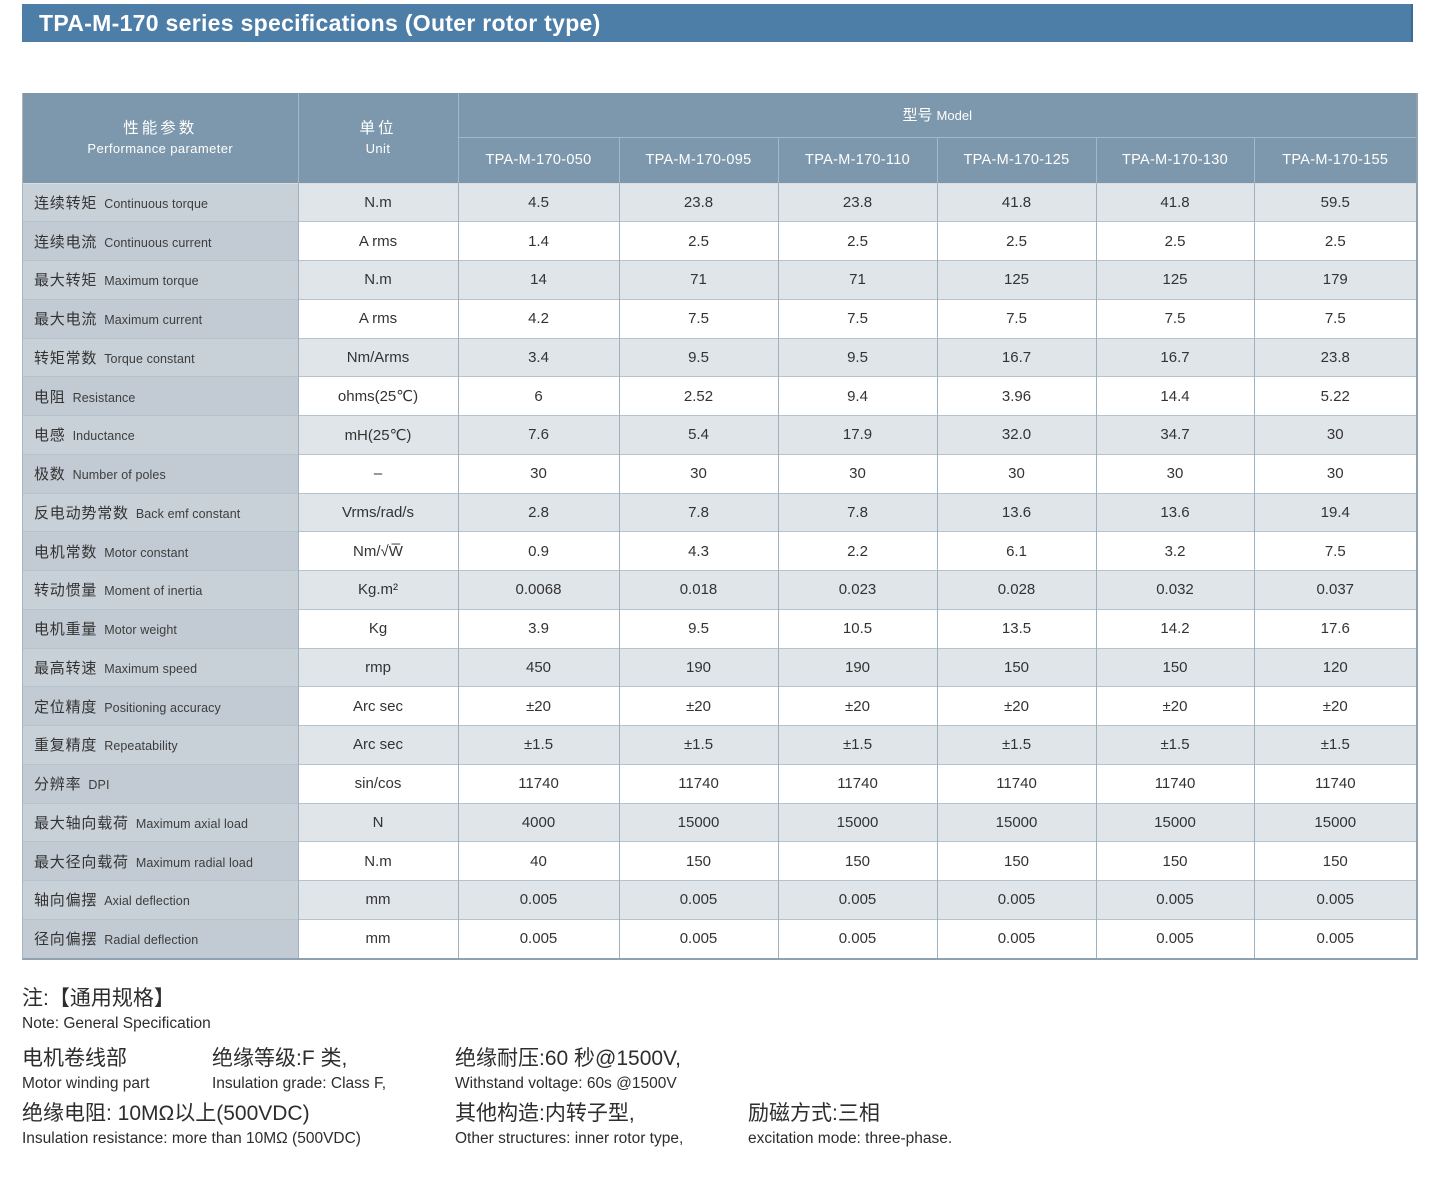  I want to click on unit-cell: N.m, so click(377, 202).